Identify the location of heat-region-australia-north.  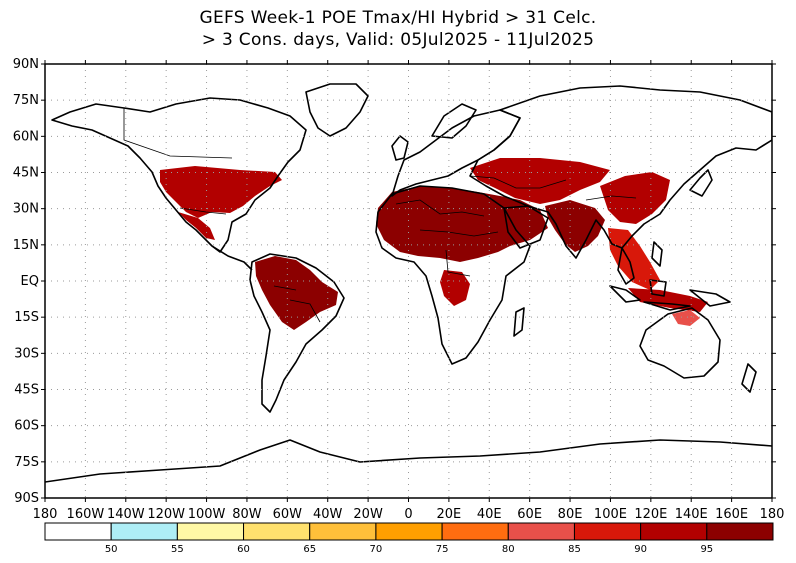
(686, 318).